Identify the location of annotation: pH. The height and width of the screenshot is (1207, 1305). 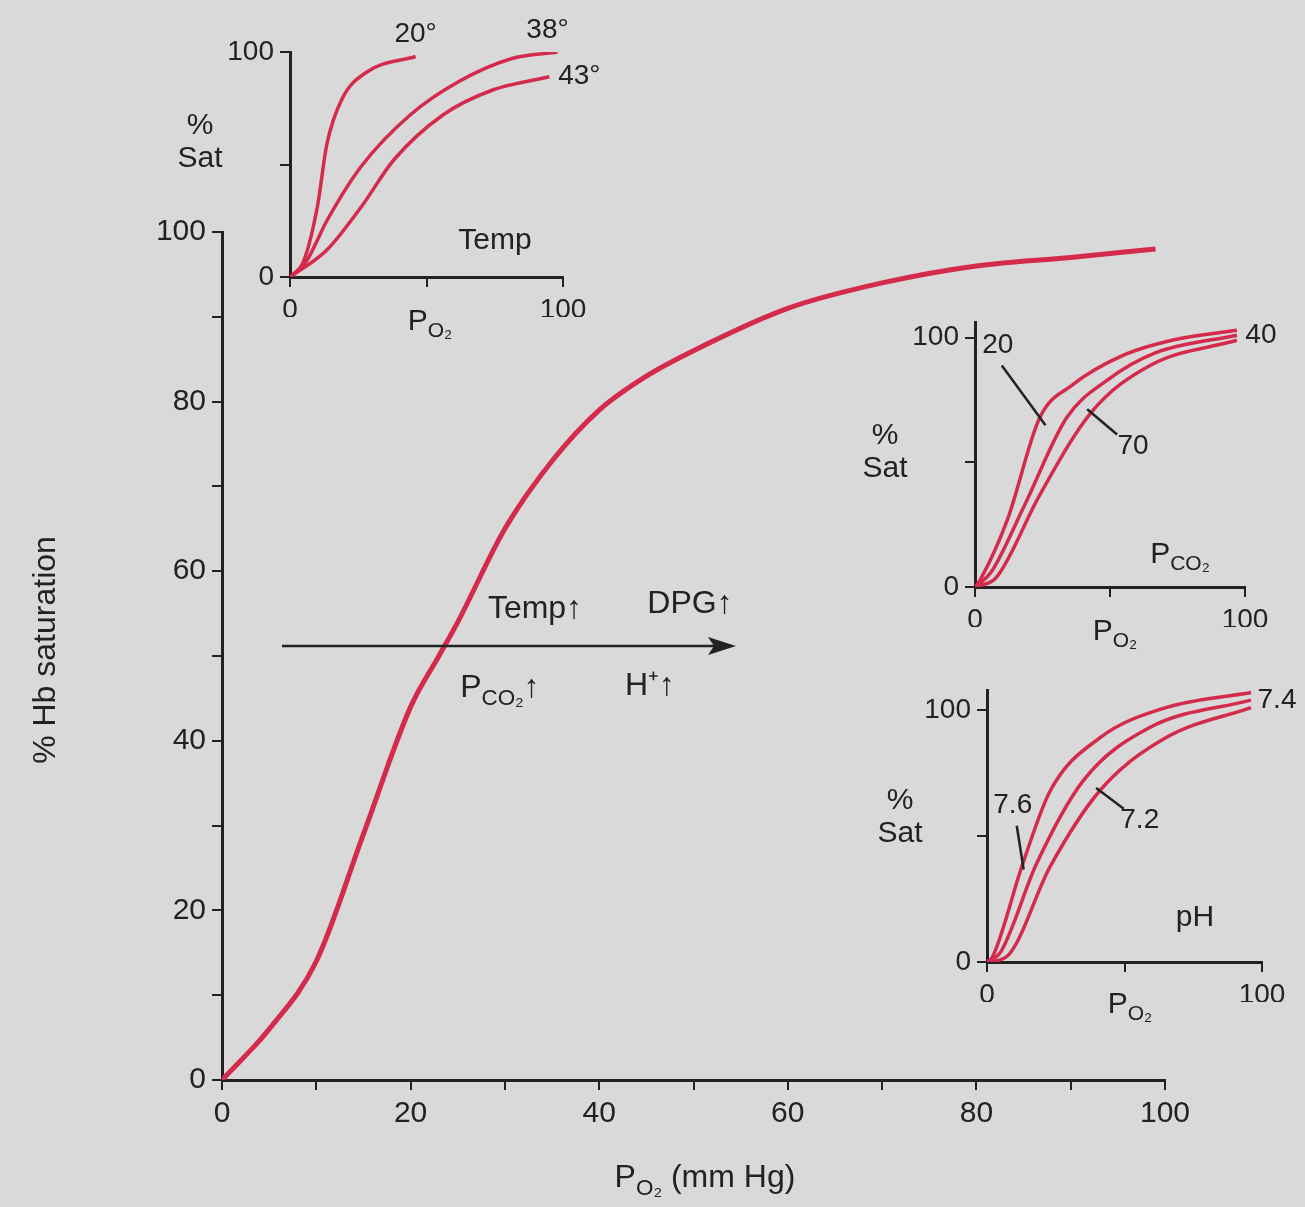
(1195, 915).